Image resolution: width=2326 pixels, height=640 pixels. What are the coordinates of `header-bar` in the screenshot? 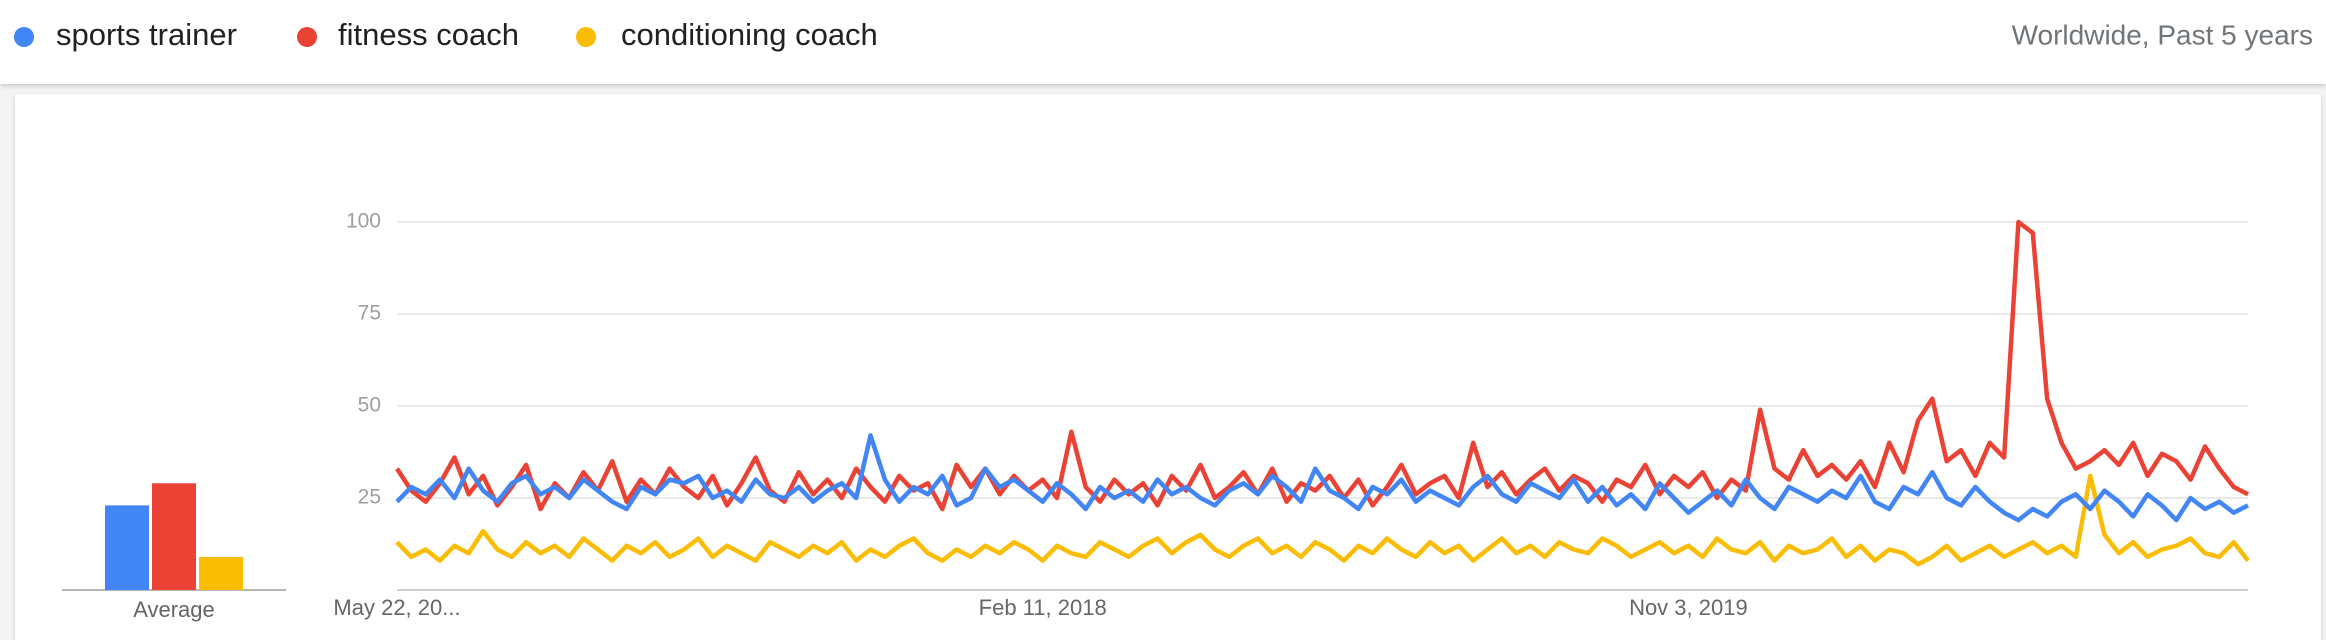 It's located at (1163, 42).